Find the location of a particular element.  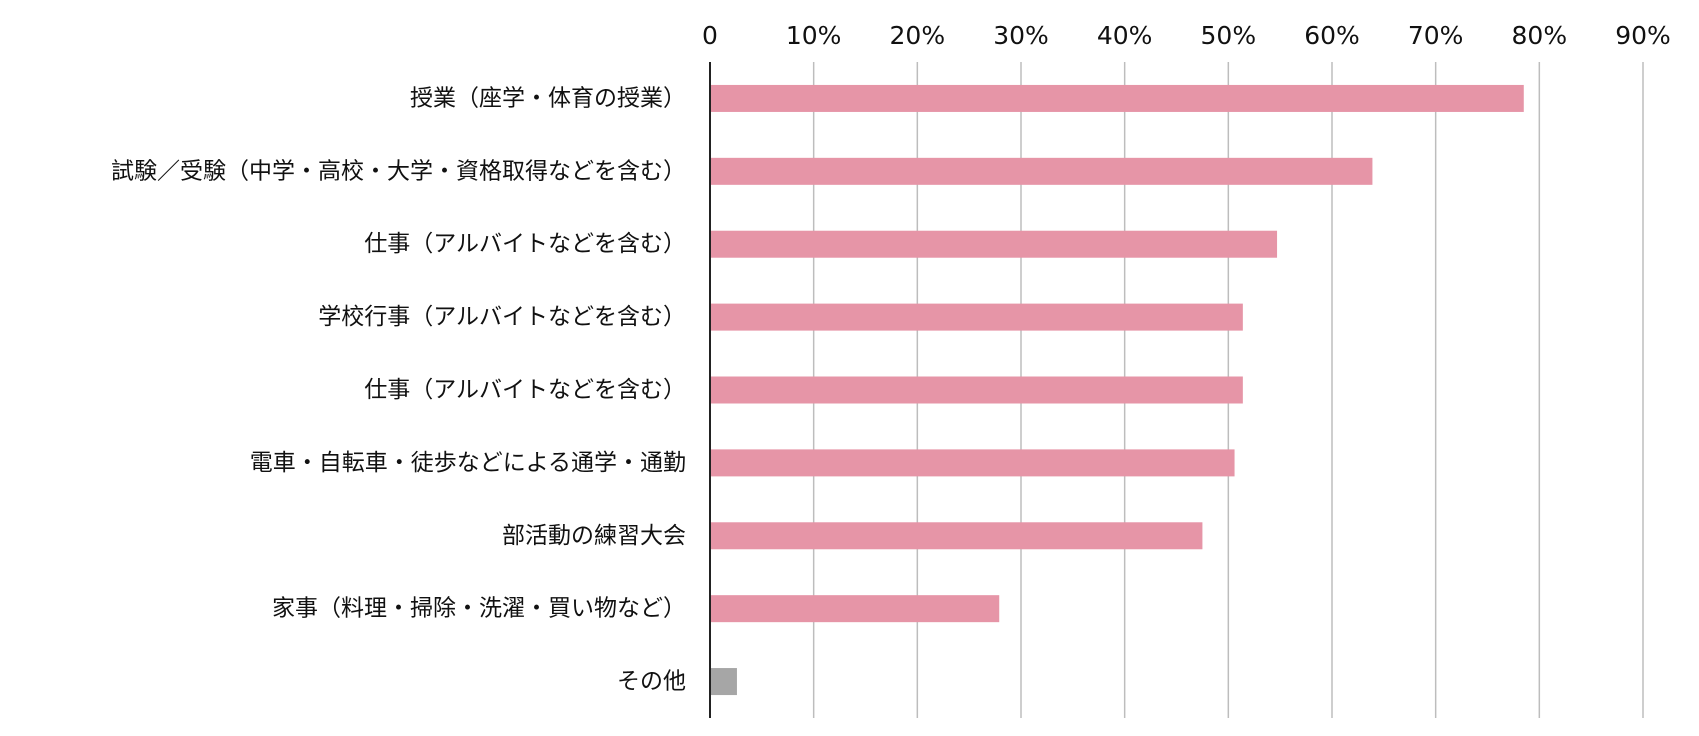

category-label: 部活動の練習大会 is located at coordinates (594, 536).